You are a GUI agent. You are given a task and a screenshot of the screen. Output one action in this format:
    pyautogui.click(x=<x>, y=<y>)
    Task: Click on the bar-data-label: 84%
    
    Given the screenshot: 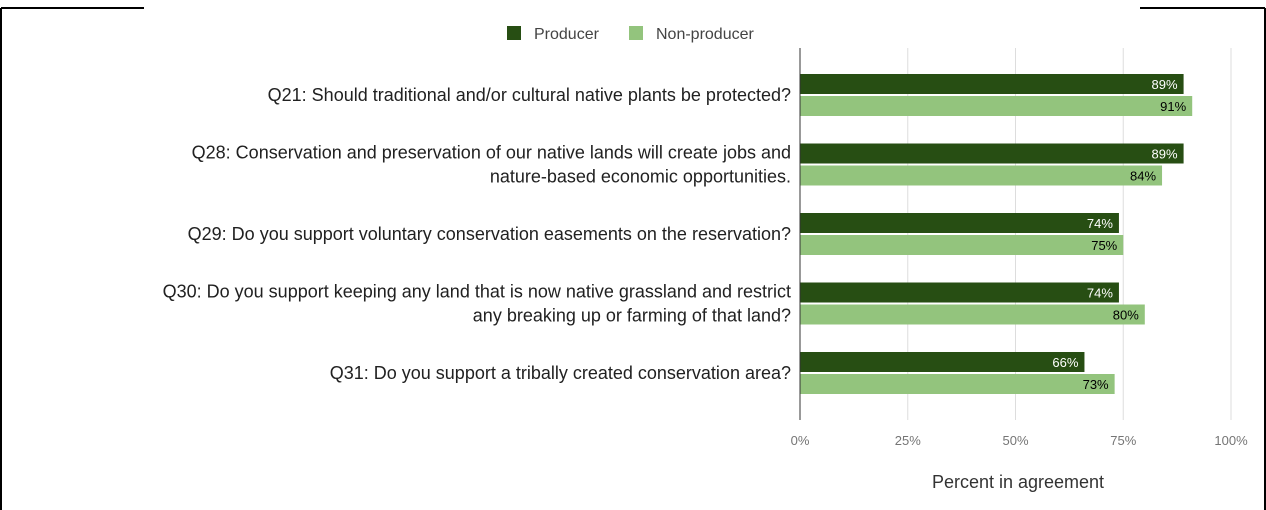 What is the action you would take?
    pyautogui.click(x=1143, y=176)
    